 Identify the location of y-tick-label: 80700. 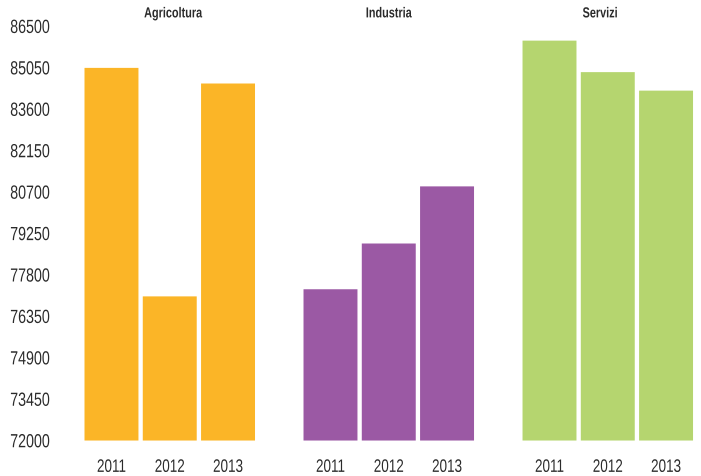
(30, 192).